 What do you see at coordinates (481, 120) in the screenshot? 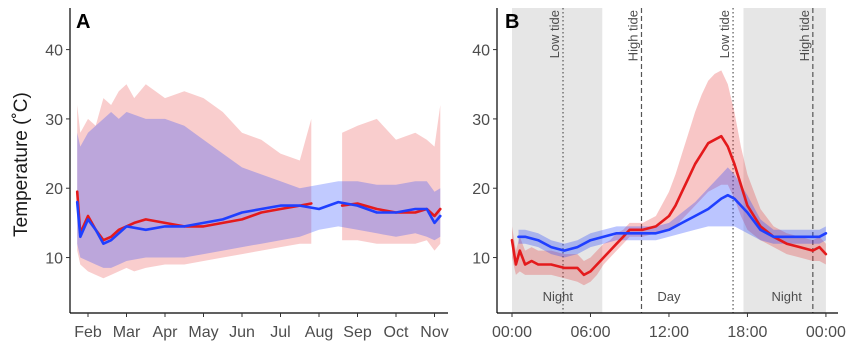
I see `y-tick-label-b: 30` at bounding box center [481, 120].